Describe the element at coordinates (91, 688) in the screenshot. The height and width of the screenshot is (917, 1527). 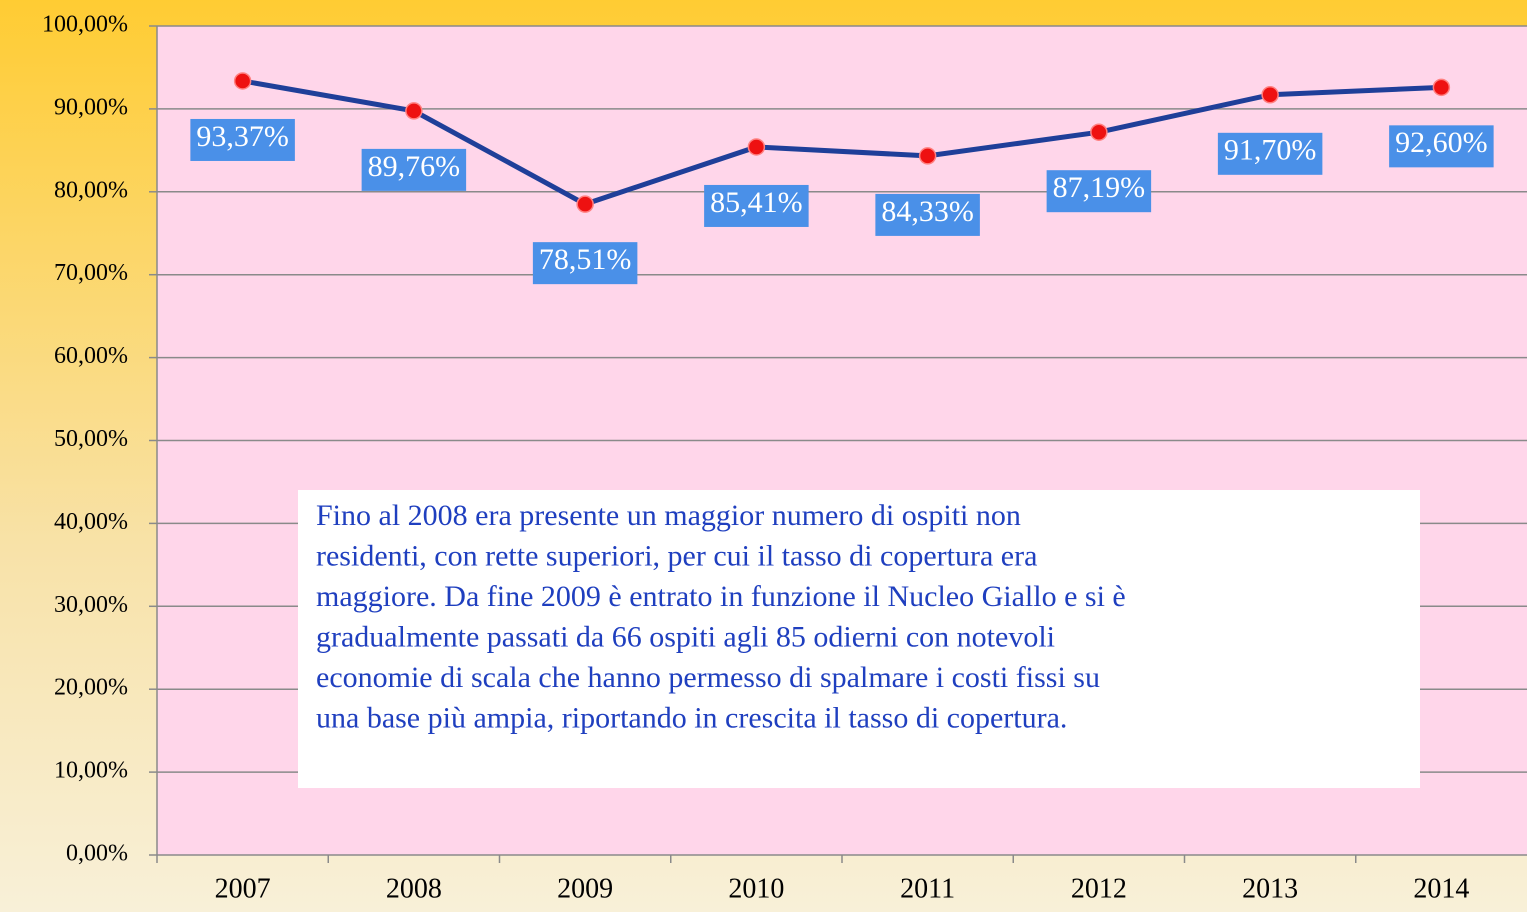
I see `y-tick-label: 20,00%` at that location.